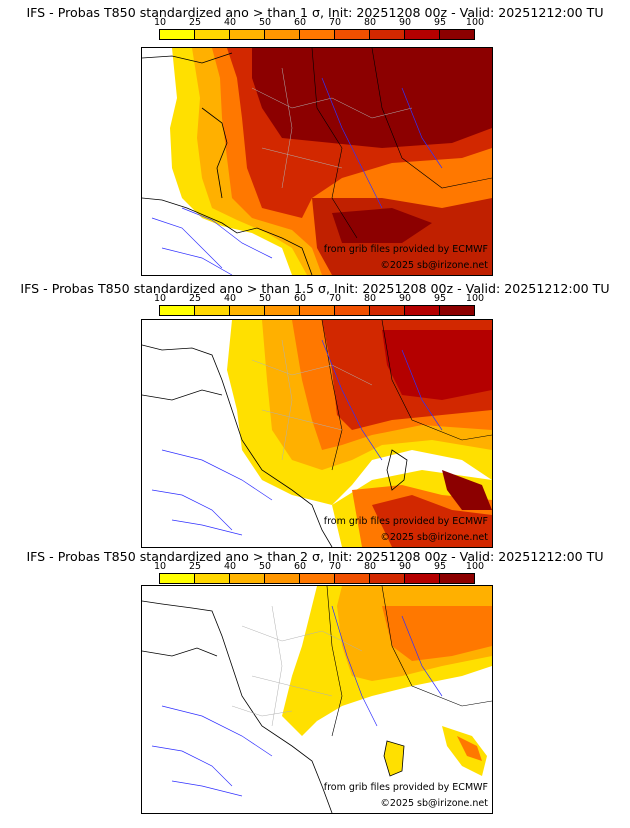  Describe the element at coordinates (437, 633) in the screenshot. I see `prob-area-orange` at that location.